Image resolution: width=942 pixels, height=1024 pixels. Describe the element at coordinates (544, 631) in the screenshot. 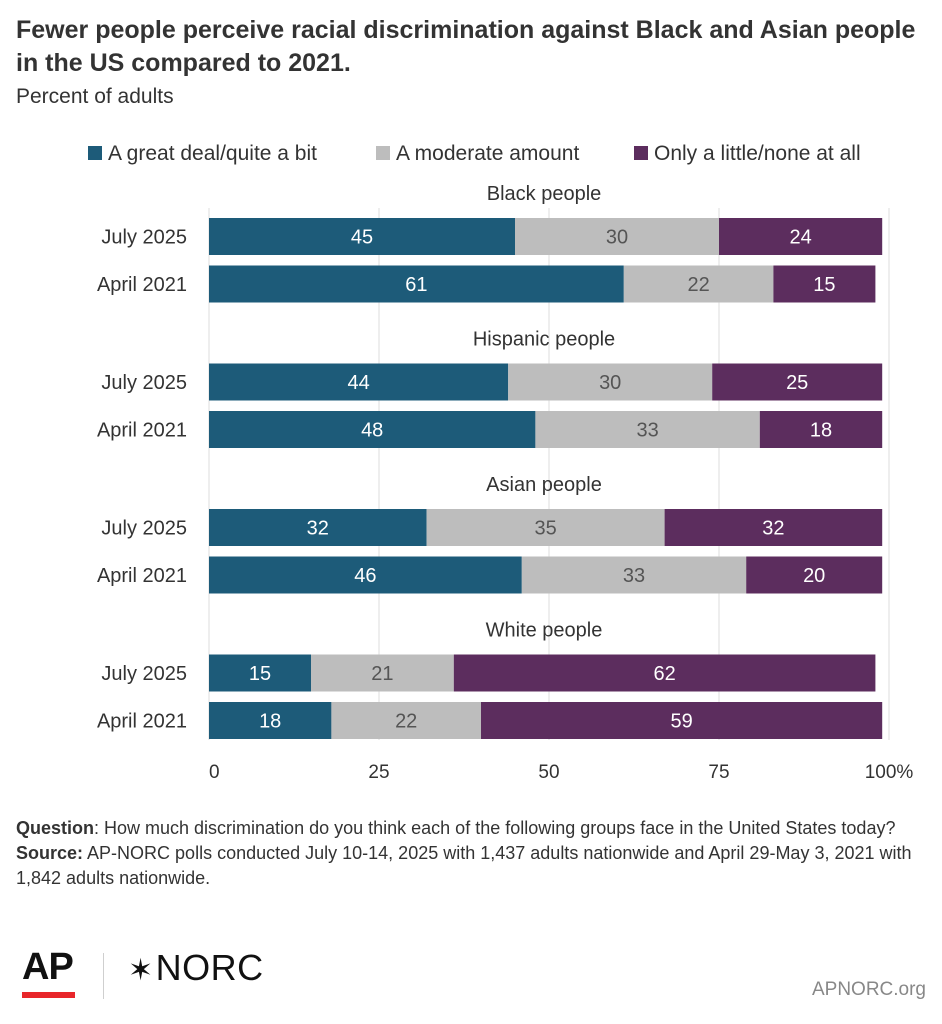

I see `group-label: White people` at that location.